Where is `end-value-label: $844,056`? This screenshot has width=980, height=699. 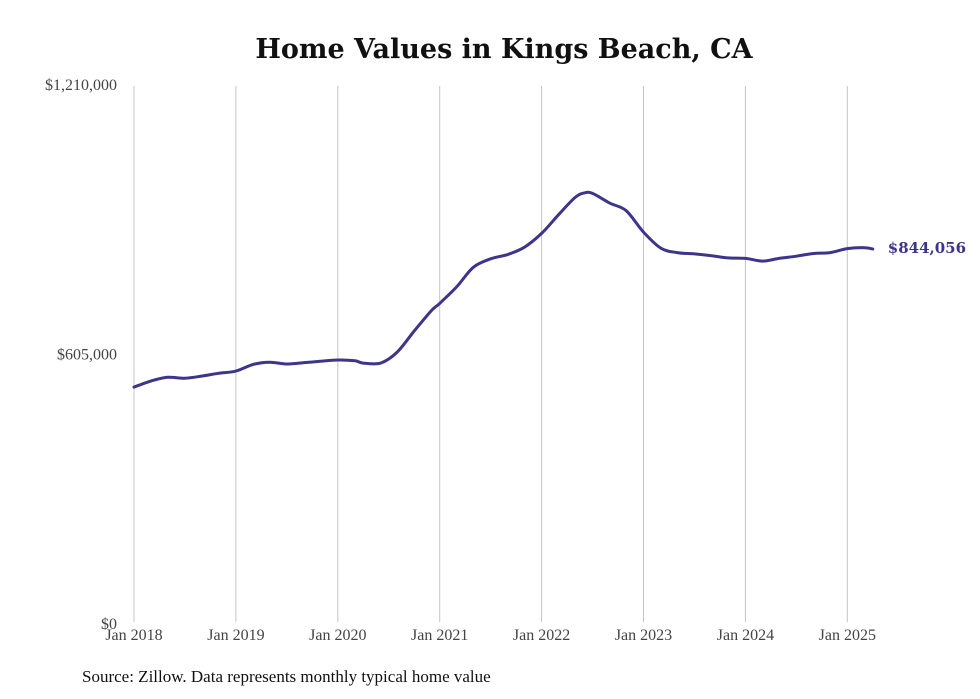 end-value-label: $844,056 is located at coordinates (927, 248).